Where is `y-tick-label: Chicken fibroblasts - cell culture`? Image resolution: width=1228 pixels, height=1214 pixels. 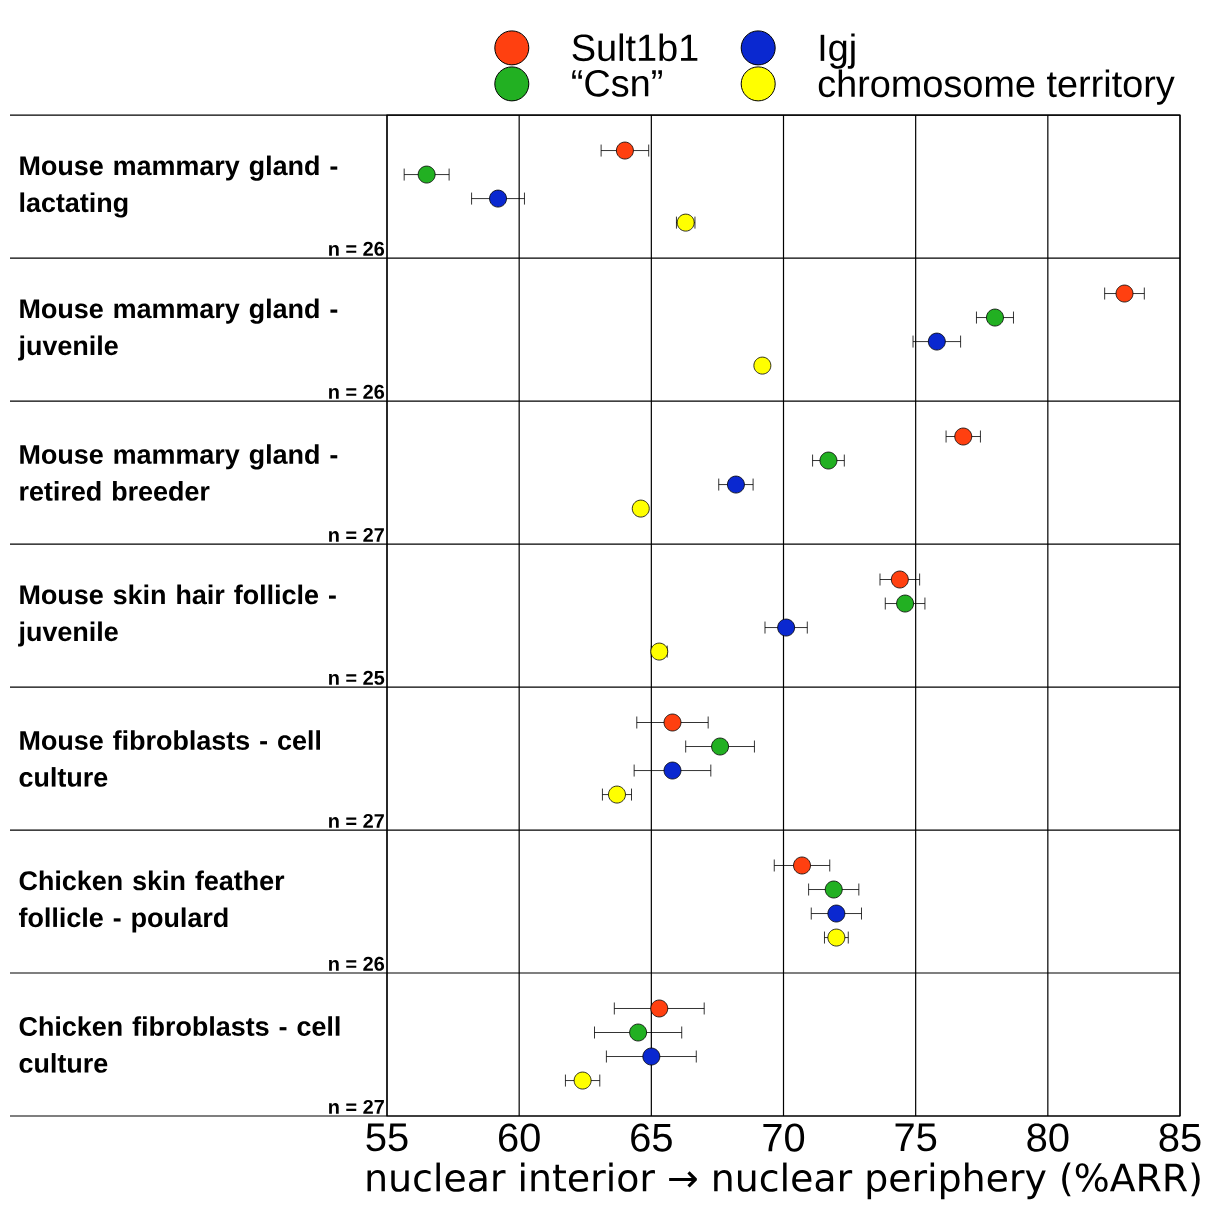 y-tick-label: Chicken fibroblasts - cell culture is located at coordinates (179, 1044).